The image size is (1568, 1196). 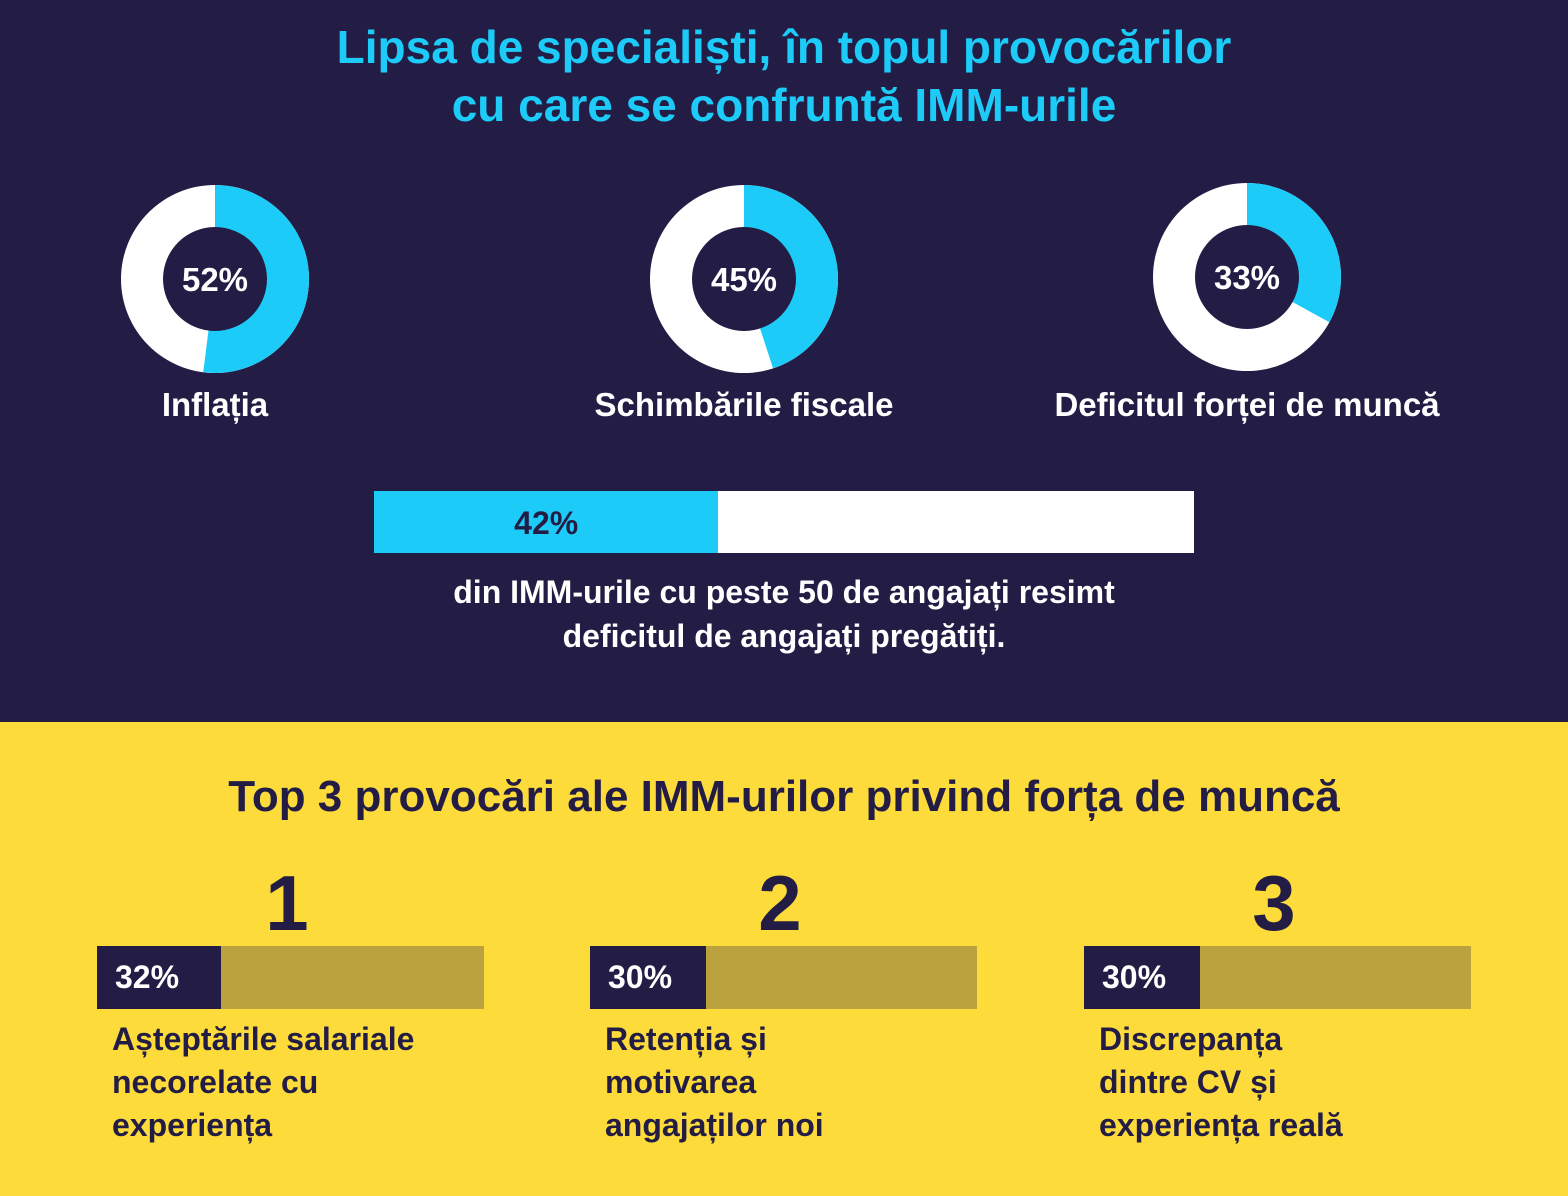 What do you see at coordinates (147, 977) in the screenshot?
I see `challenge-bar-value: 32%` at bounding box center [147, 977].